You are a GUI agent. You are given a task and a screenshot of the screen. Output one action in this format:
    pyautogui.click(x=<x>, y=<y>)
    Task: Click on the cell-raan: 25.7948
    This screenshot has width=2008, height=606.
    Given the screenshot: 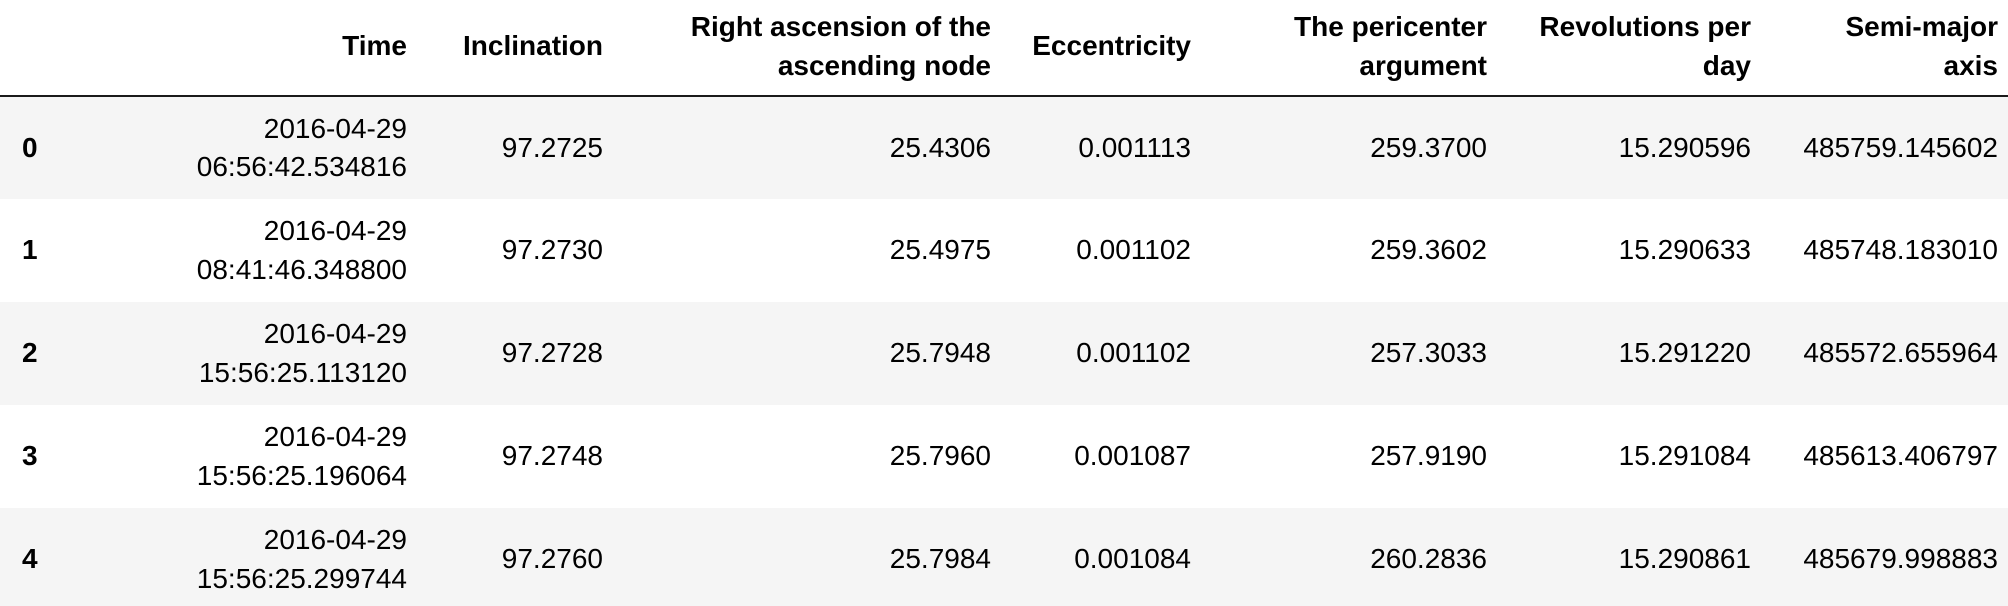 What is the action you would take?
    pyautogui.click(x=940, y=353)
    